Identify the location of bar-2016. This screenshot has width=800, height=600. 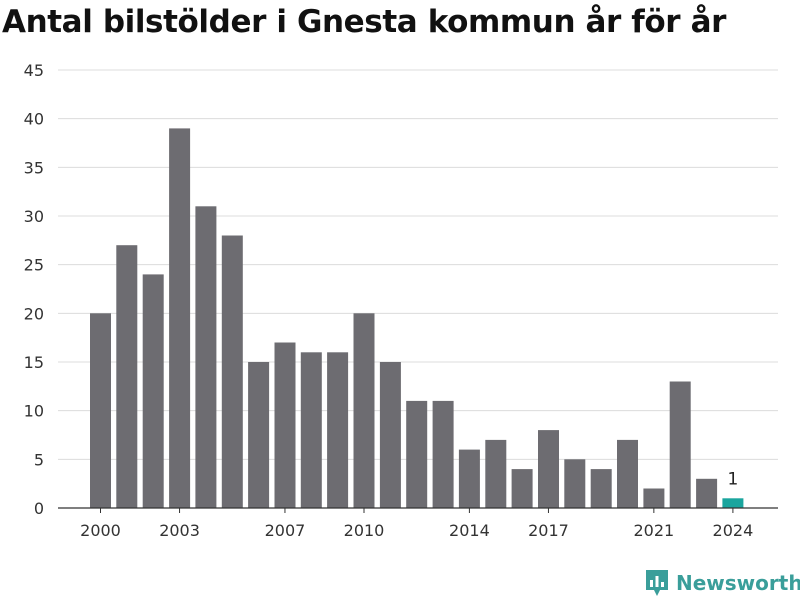
(522, 488).